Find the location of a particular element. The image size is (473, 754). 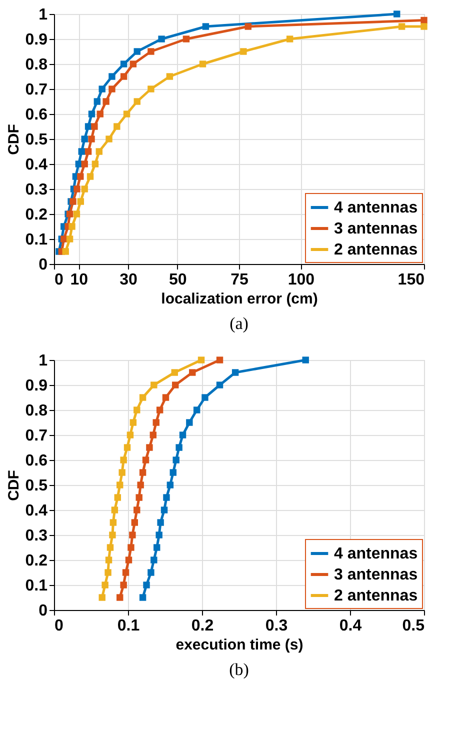

x-tick-label: 0.1 is located at coordinates (128, 626).